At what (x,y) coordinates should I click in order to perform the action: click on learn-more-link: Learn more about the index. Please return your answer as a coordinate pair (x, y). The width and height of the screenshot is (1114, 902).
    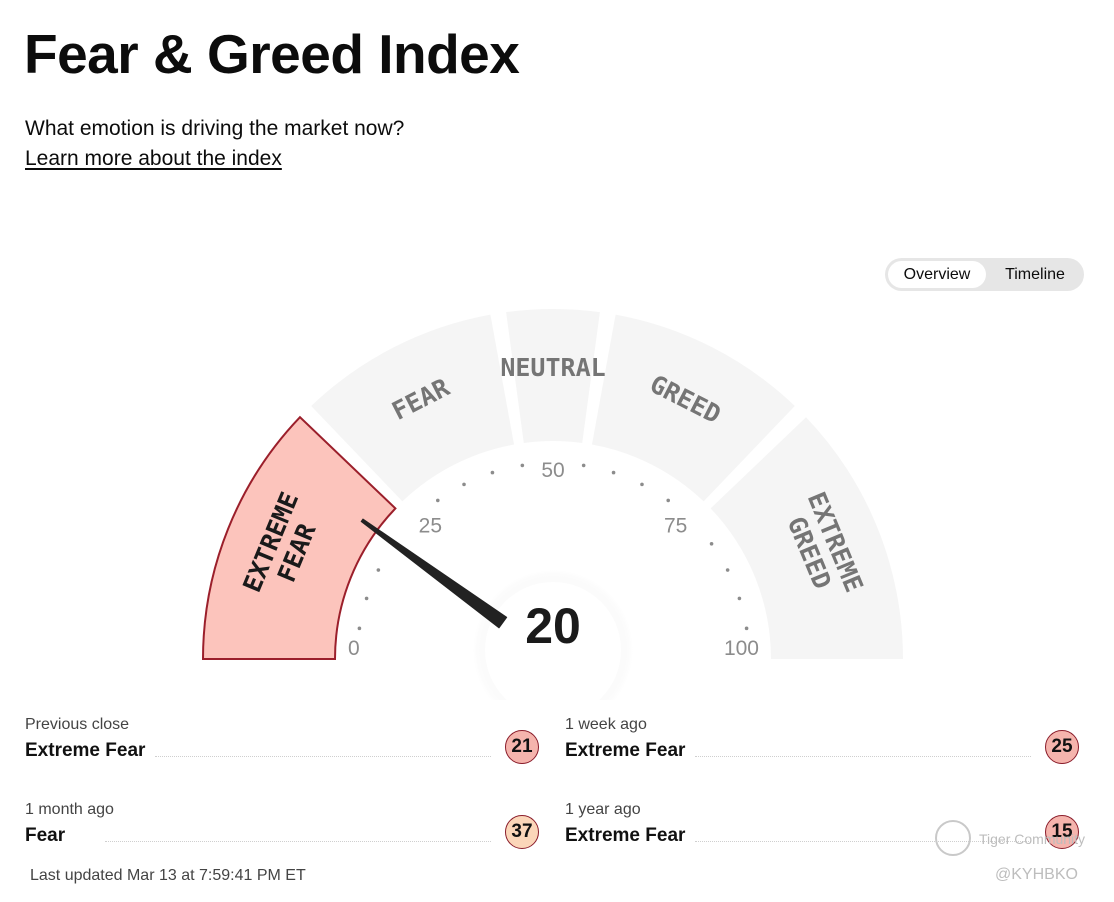
    Looking at the image, I should click on (153, 158).